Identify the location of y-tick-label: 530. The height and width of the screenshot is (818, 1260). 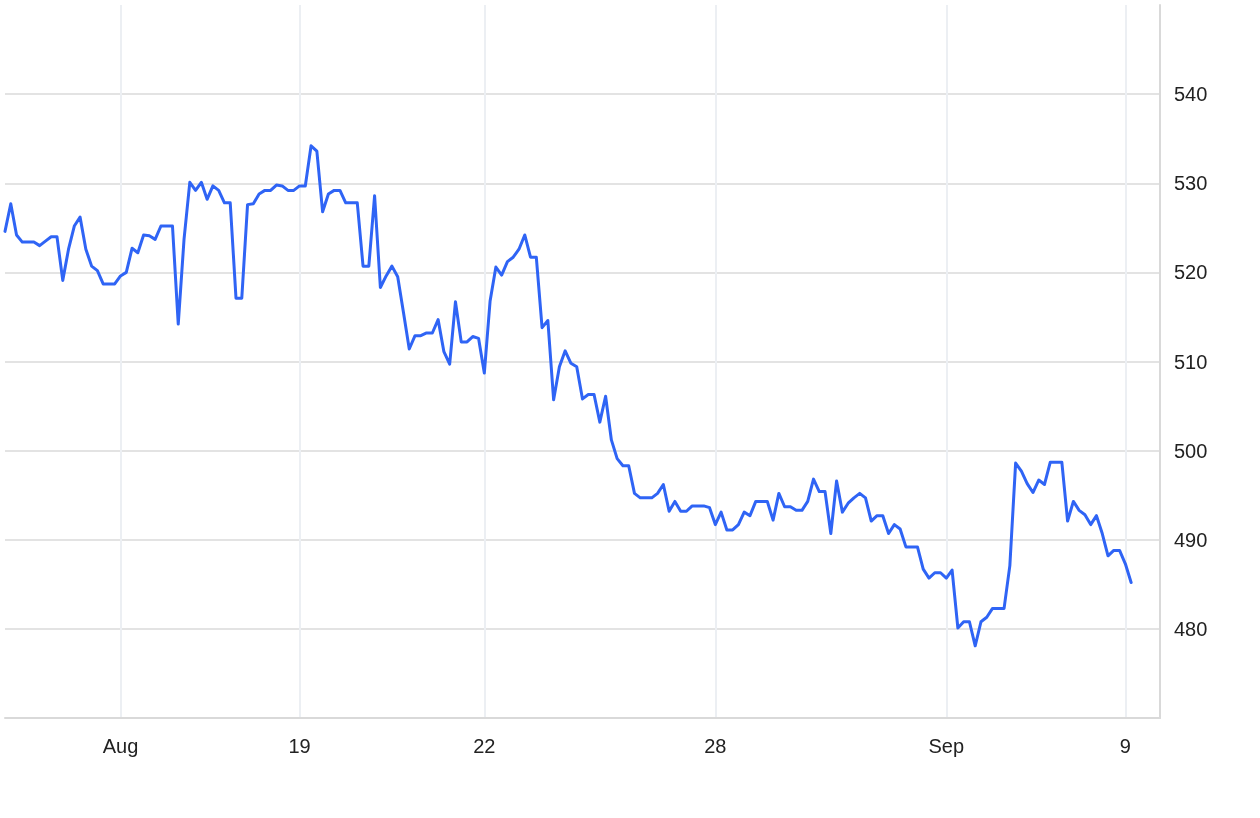
(1191, 183).